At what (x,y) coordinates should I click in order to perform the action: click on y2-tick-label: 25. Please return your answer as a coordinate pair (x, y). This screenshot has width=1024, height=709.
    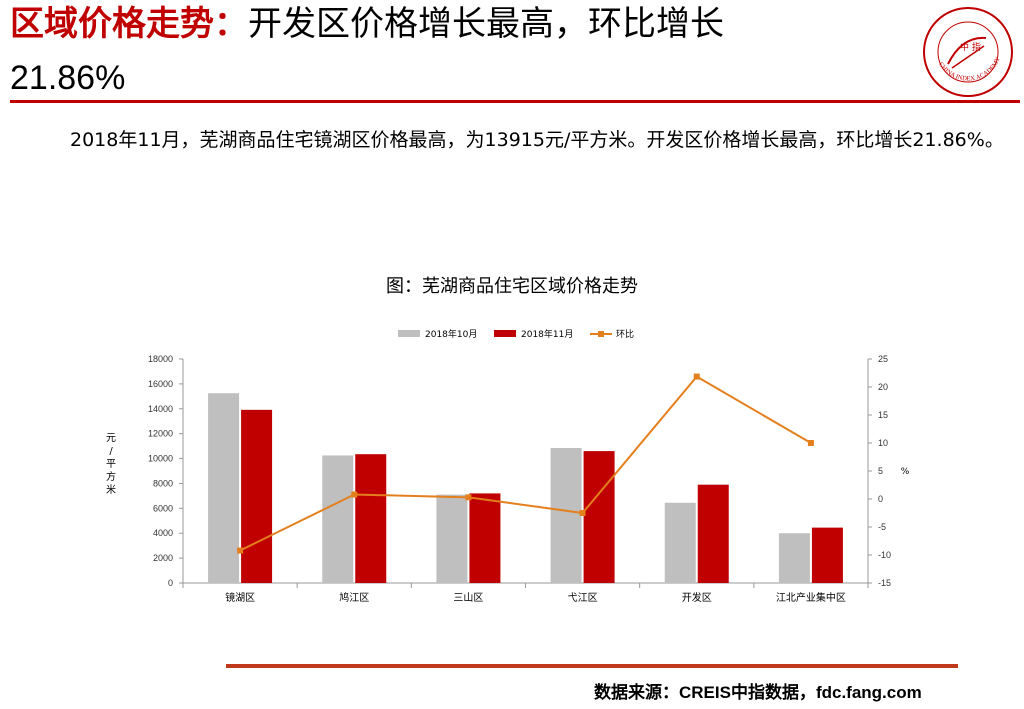
    Looking at the image, I should click on (883, 359).